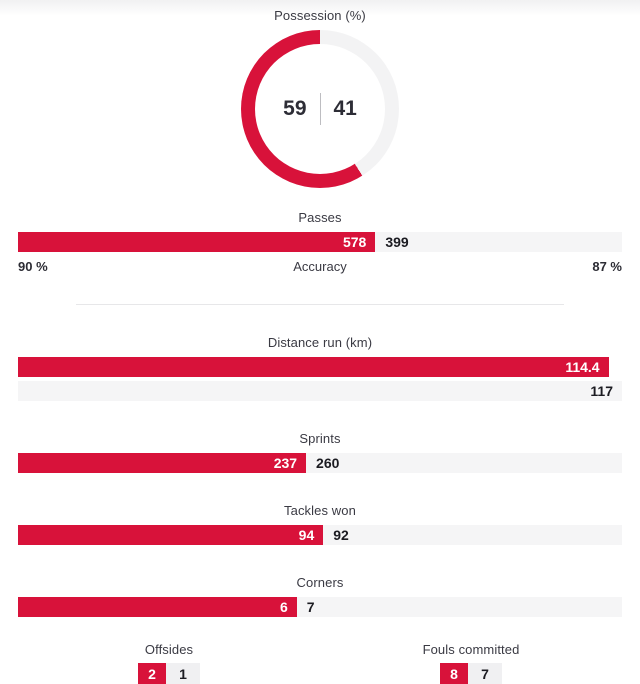 This screenshot has width=640, height=684. Describe the element at coordinates (152, 673) in the screenshot. I see `offsides-home-value: 2` at that location.